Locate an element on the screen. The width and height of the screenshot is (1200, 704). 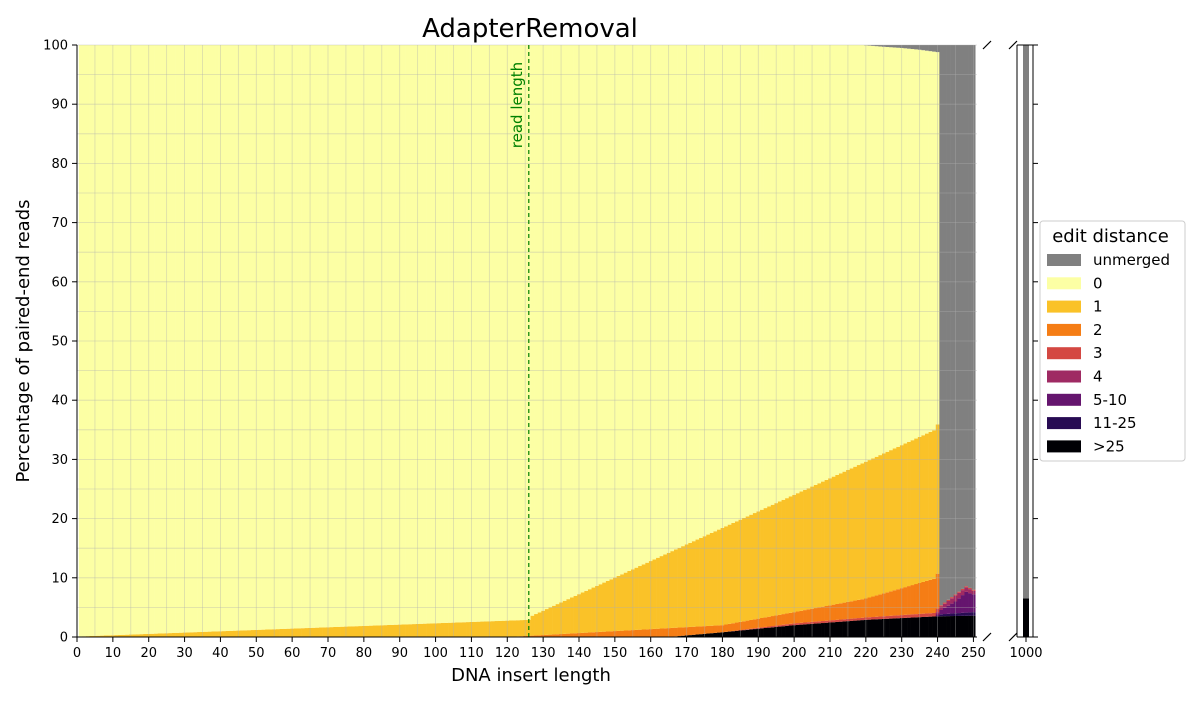
x-tick-label: 210 is located at coordinates (830, 653).